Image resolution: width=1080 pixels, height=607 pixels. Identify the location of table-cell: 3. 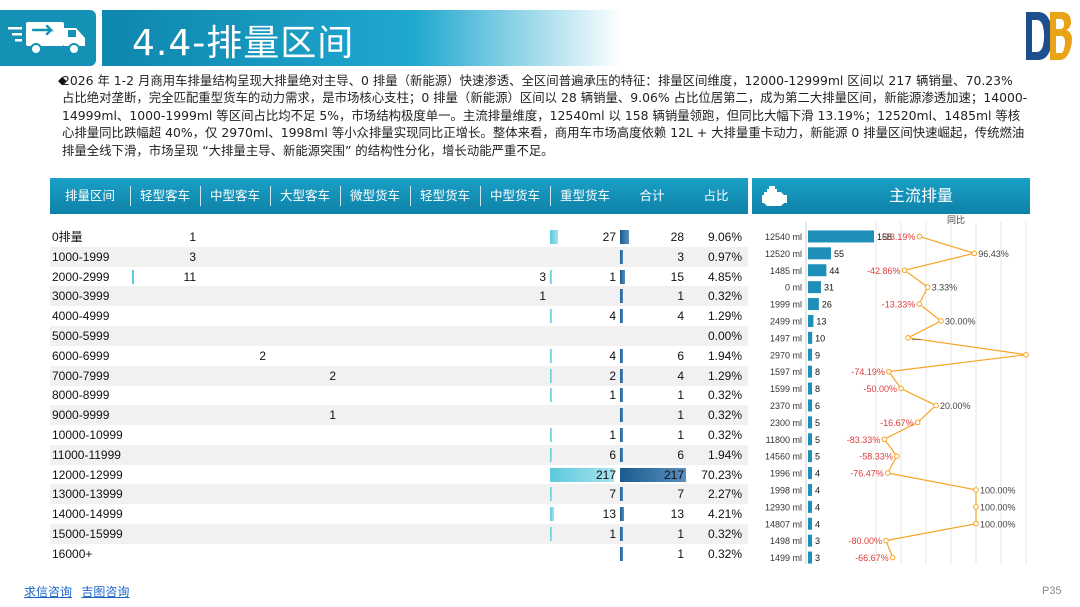
(192, 256).